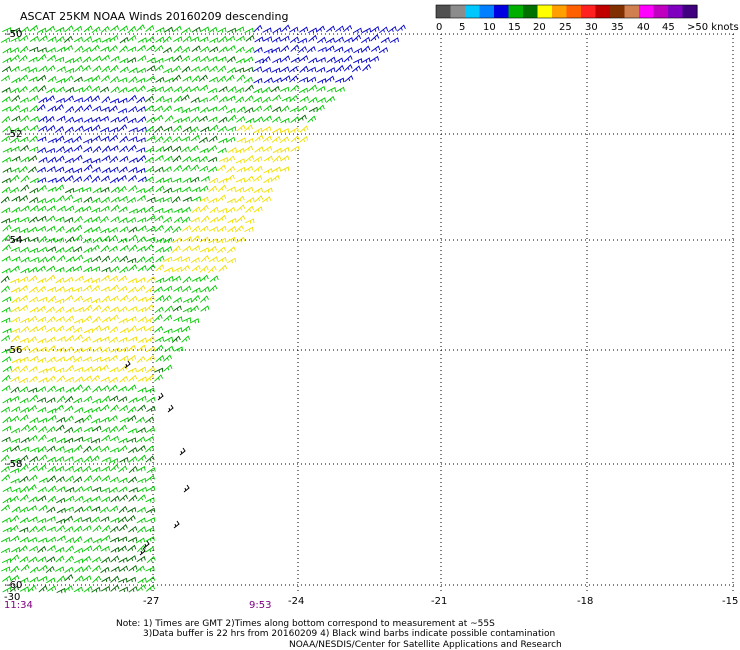 The width and height of the screenshot is (740, 650). I want to click on lat-labels: -50 -52 -54 -56 -58 -60, so click(14, 310).